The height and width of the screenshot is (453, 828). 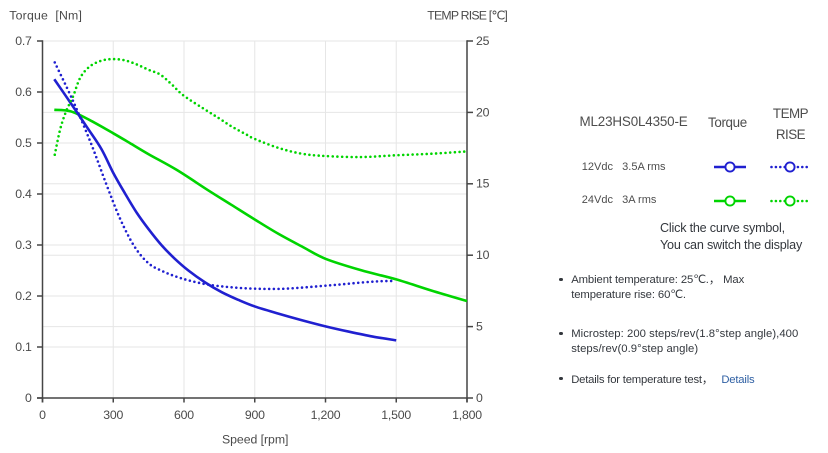 What do you see at coordinates (479, 327) in the screenshot?
I see `svg-text: 5` at bounding box center [479, 327].